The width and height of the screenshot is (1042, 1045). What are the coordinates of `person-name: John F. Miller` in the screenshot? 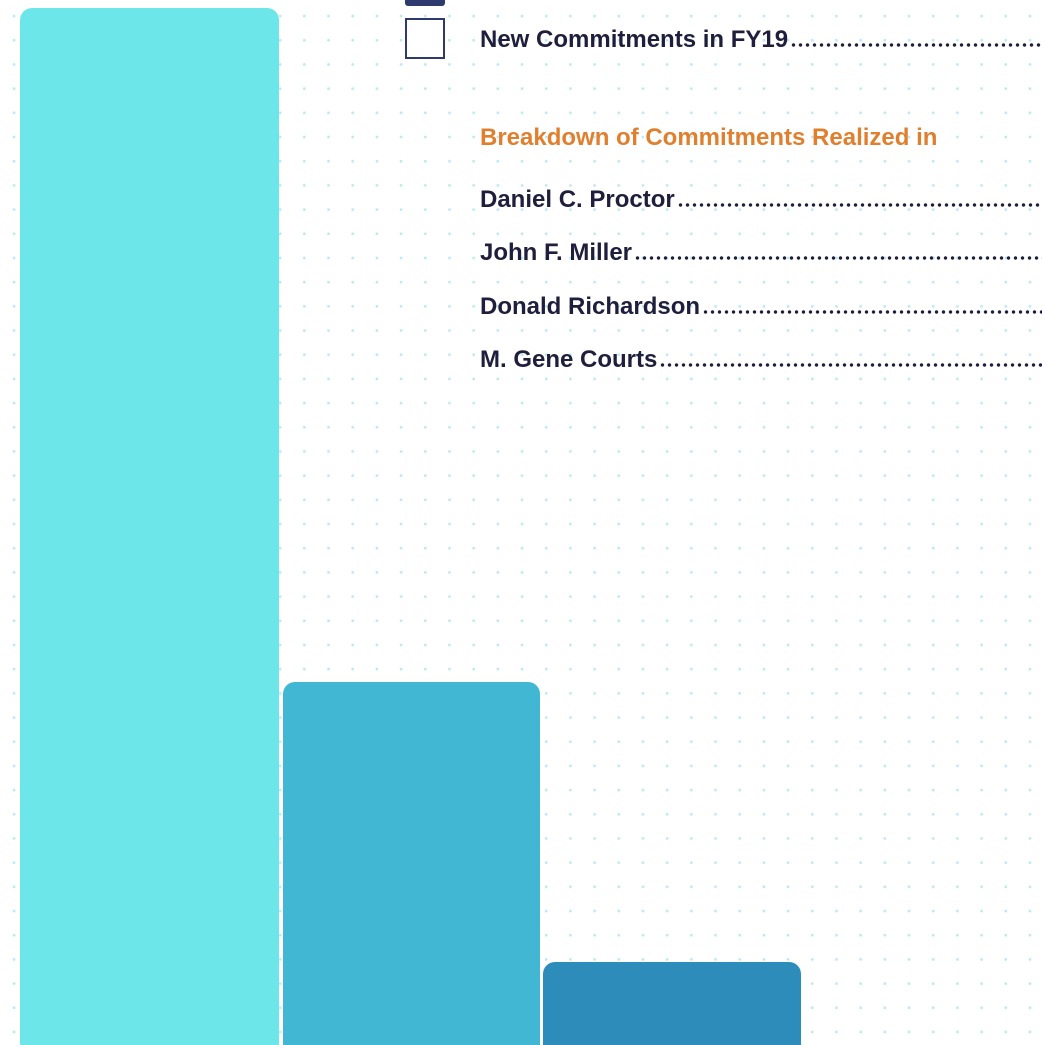 It's located at (556, 253).